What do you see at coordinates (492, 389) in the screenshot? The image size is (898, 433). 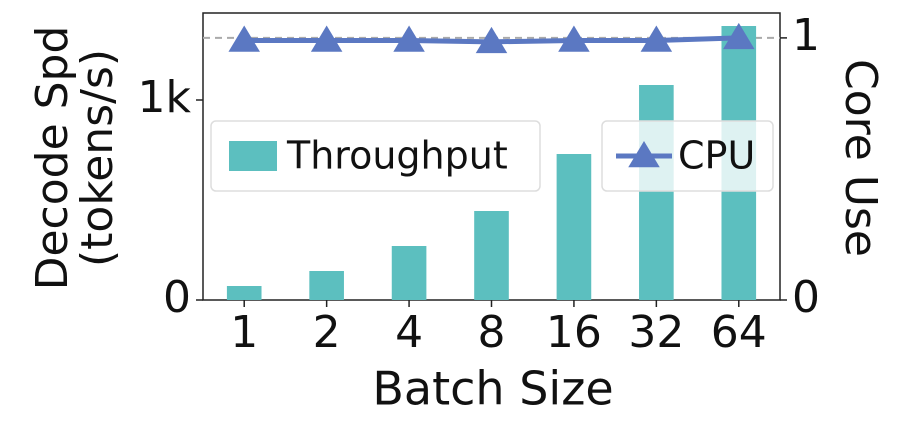 I see `x-axis-label: Batch Size` at bounding box center [492, 389].